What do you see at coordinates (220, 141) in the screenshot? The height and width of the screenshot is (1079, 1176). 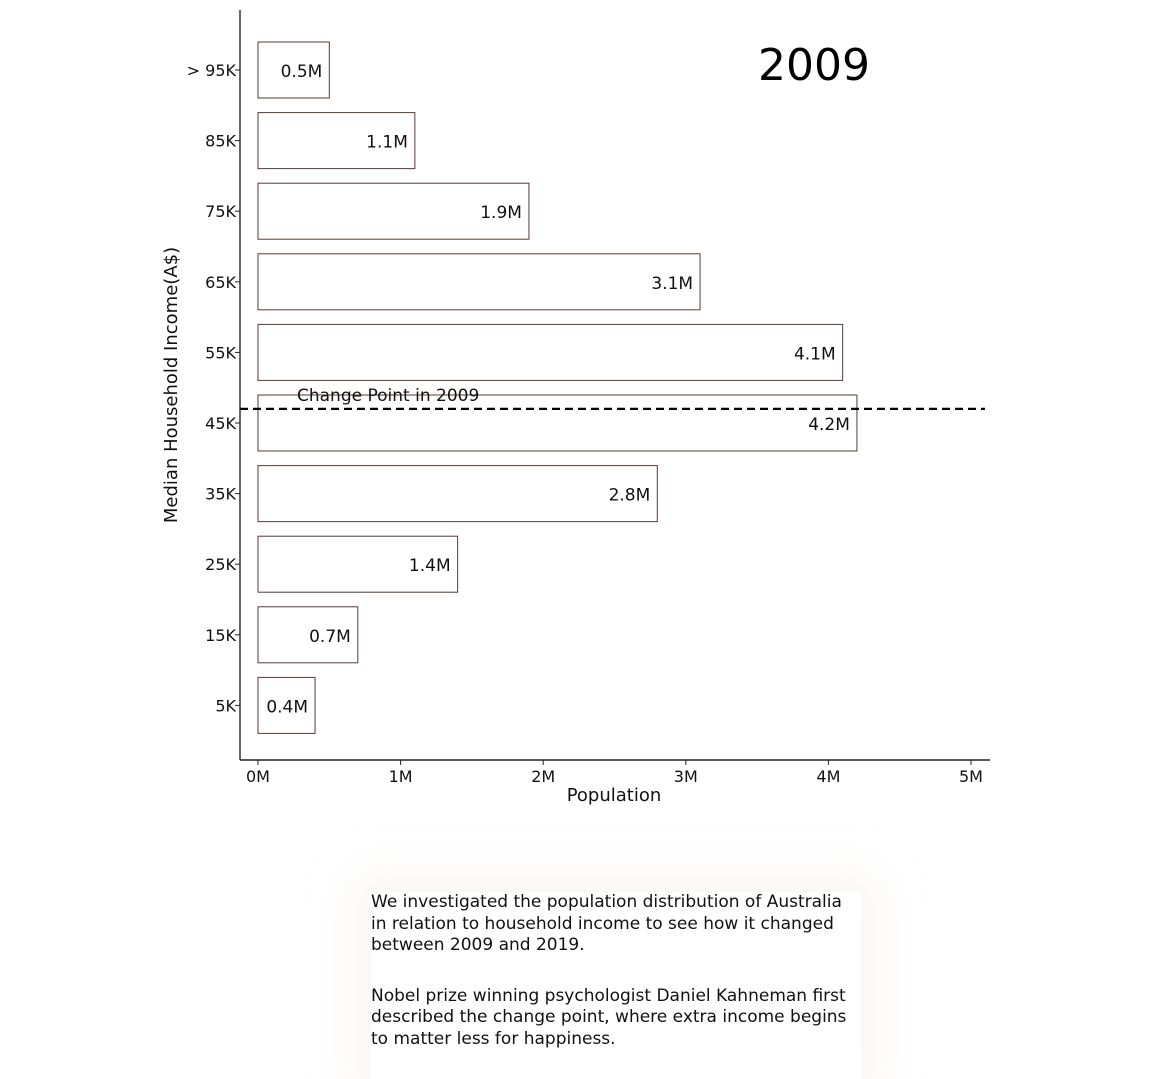 I see `y-tick-label: 85K` at bounding box center [220, 141].